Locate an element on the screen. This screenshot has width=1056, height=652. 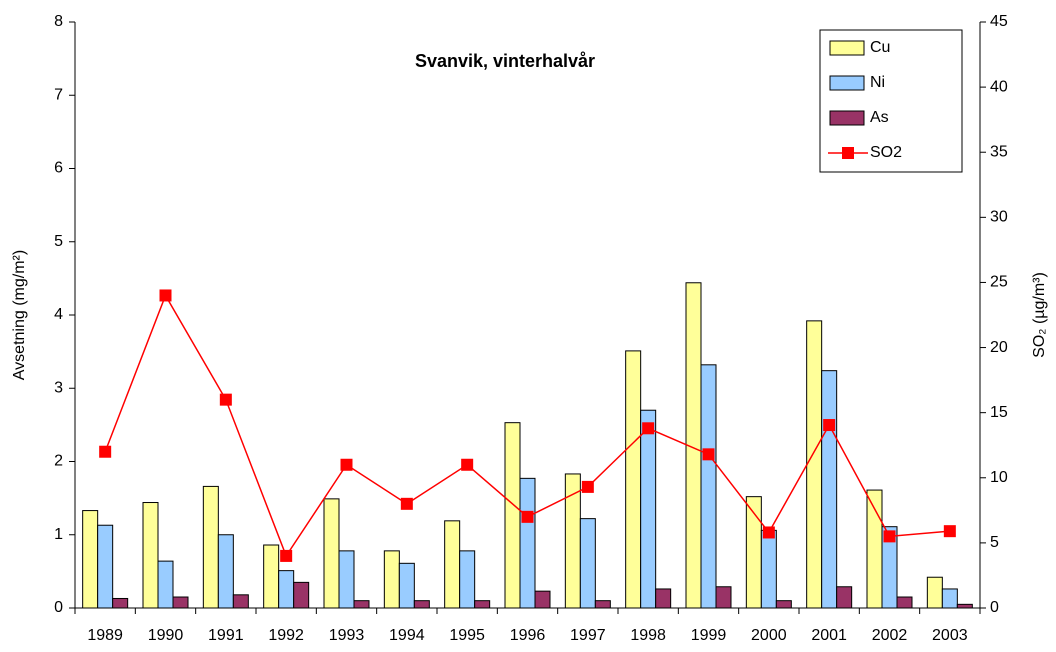
y-tick-label: 0 is located at coordinates (58, 607).